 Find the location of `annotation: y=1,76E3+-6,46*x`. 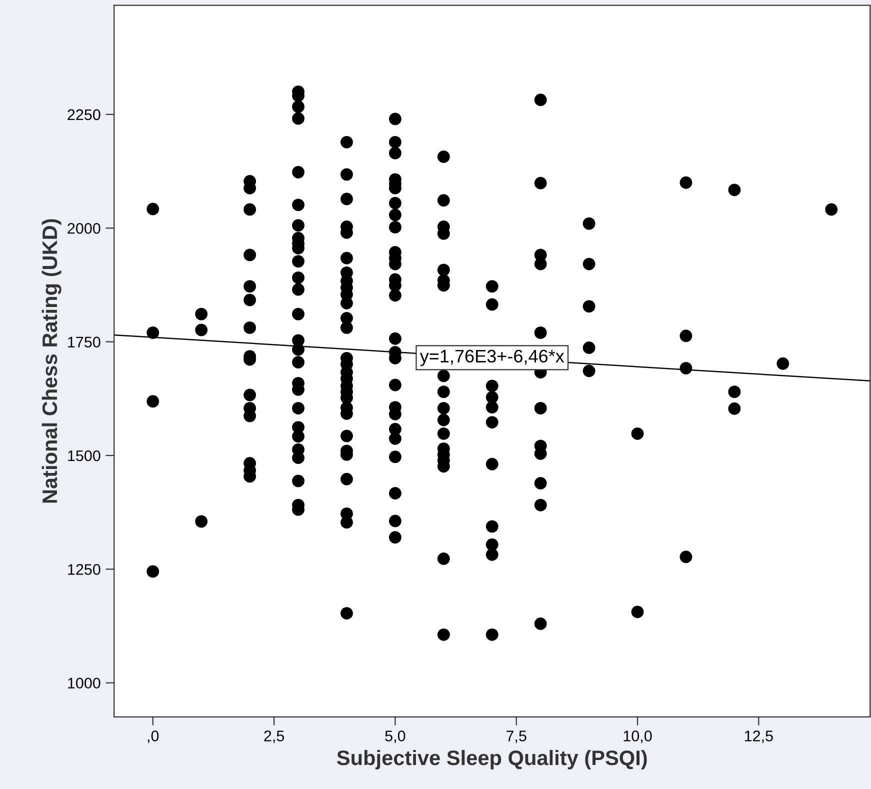

annotation: y=1,76E3+-6,46*x is located at coordinates (492, 358).